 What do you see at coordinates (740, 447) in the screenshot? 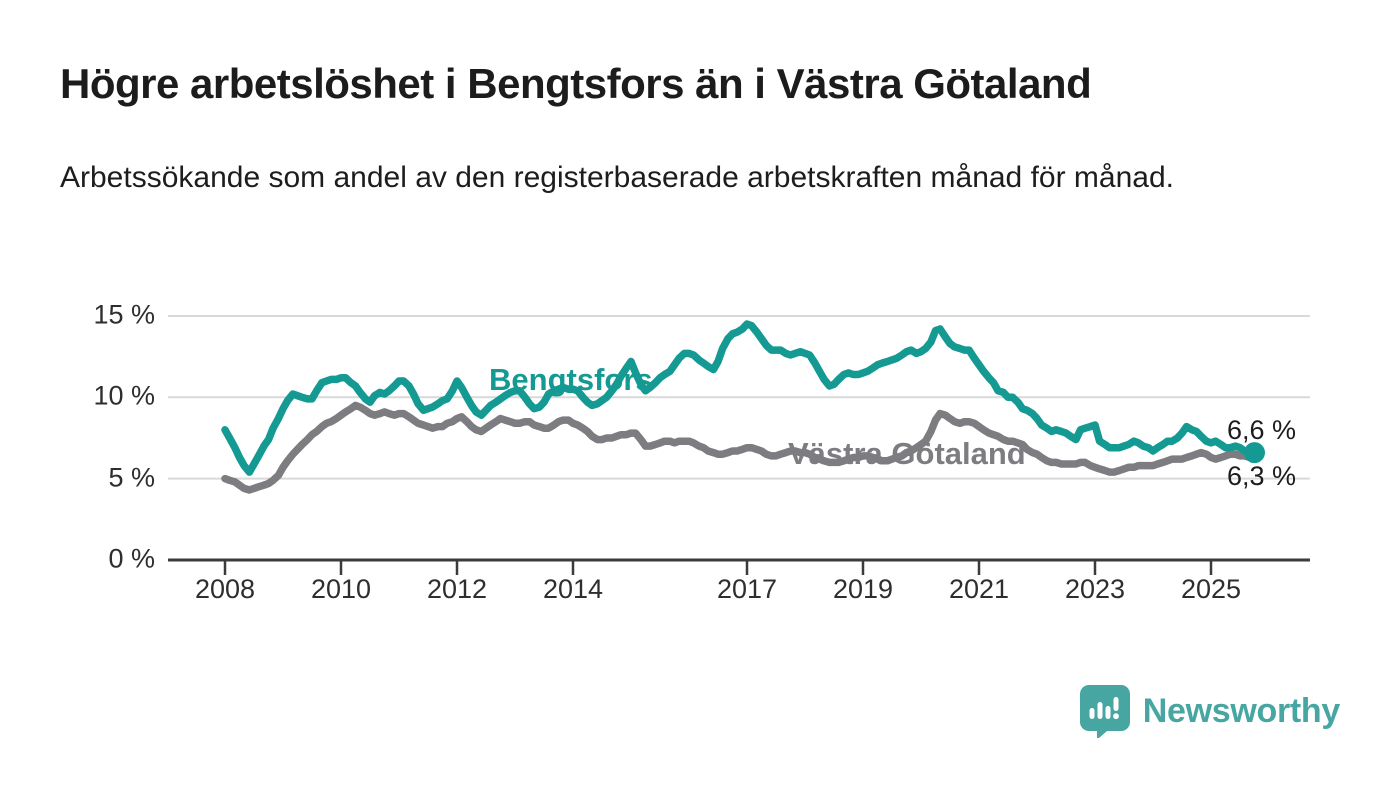
I see `series-line-v-stra-g-taland` at bounding box center [740, 447].